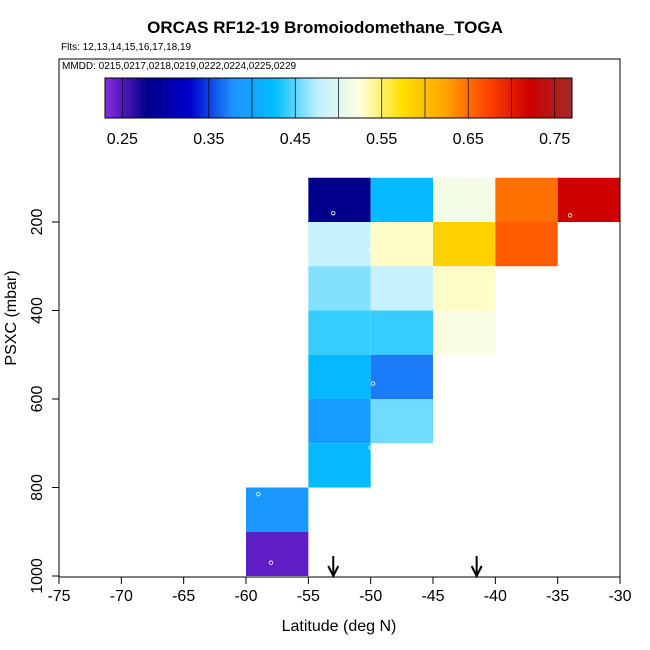  I want to click on x-tick-label: -70, so click(121, 596).